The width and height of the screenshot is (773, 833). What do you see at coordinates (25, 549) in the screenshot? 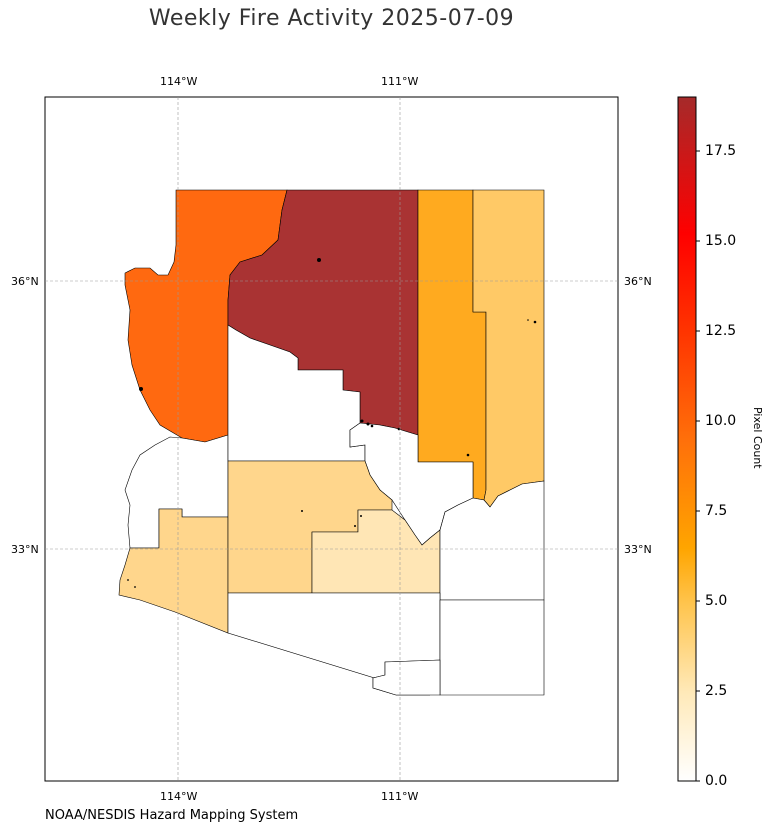
I see `lat-label-left-33: 33°N` at bounding box center [25, 549].